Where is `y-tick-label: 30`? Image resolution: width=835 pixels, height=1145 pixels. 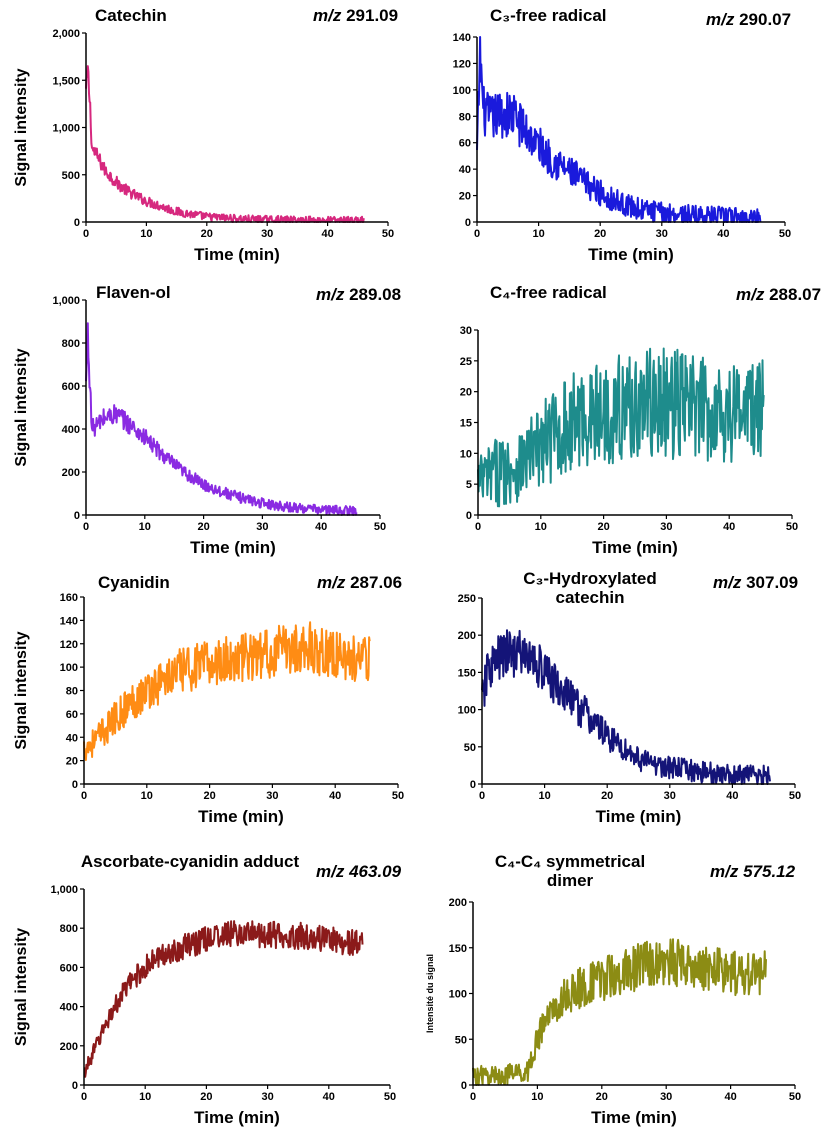 y-tick-label: 30 is located at coordinates (466, 331).